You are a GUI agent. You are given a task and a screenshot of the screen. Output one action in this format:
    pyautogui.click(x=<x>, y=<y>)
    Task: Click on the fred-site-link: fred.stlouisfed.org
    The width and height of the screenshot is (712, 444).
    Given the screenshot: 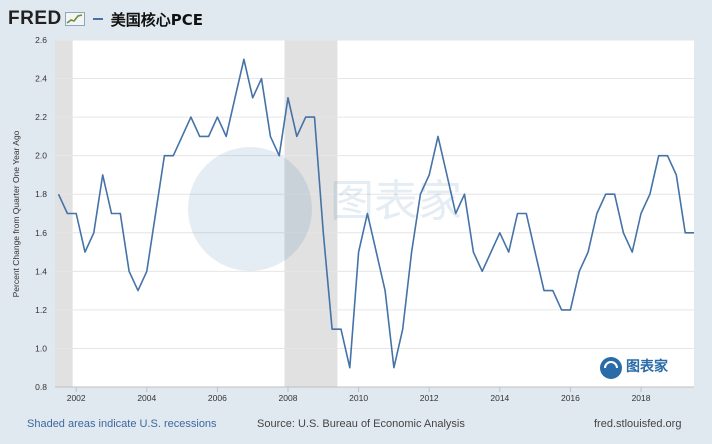 What is the action you would take?
    pyautogui.click(x=638, y=424)
    